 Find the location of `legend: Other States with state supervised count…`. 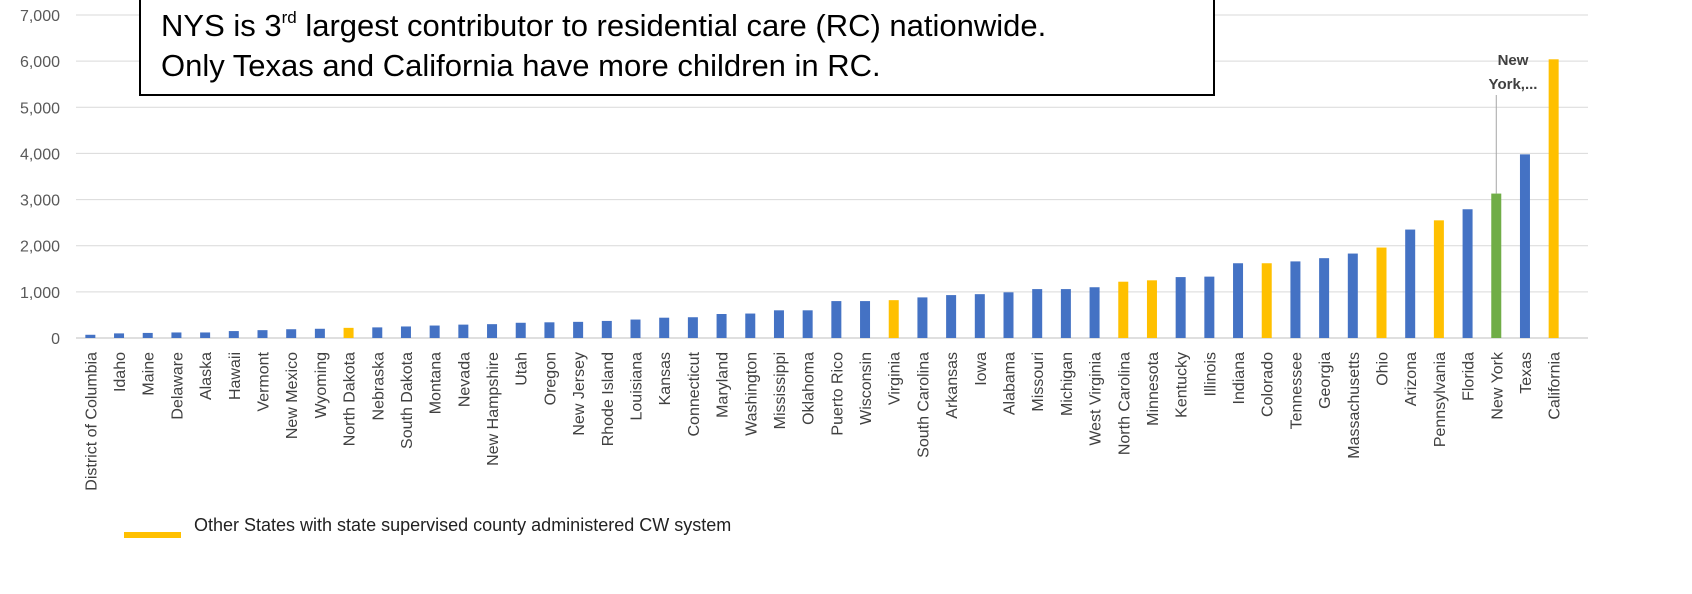

legend: Other States with state supervised count… is located at coordinates (464, 553).